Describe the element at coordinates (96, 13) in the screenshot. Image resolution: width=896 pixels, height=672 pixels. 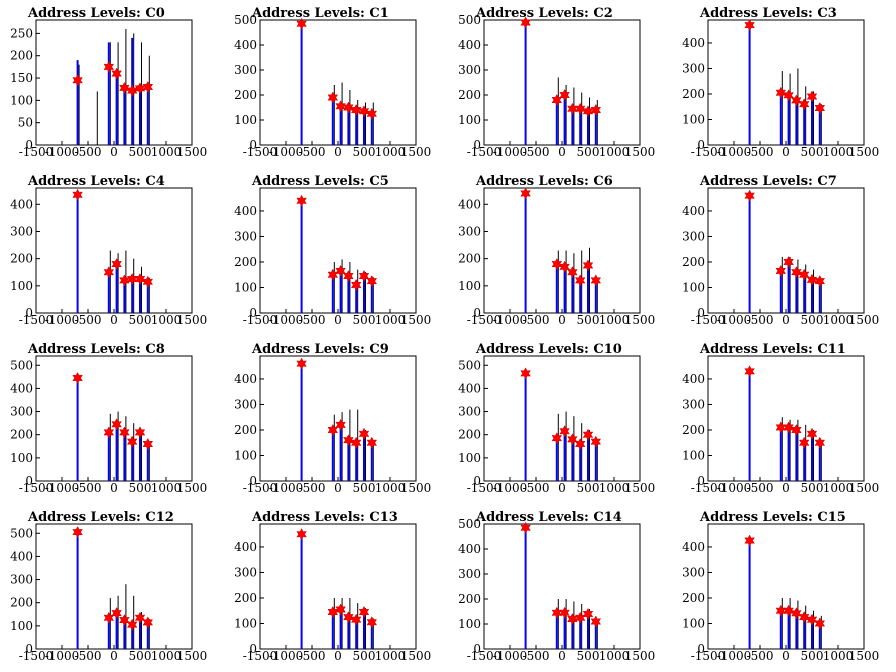
I see `chart-title: Address Levels: C0` at that location.